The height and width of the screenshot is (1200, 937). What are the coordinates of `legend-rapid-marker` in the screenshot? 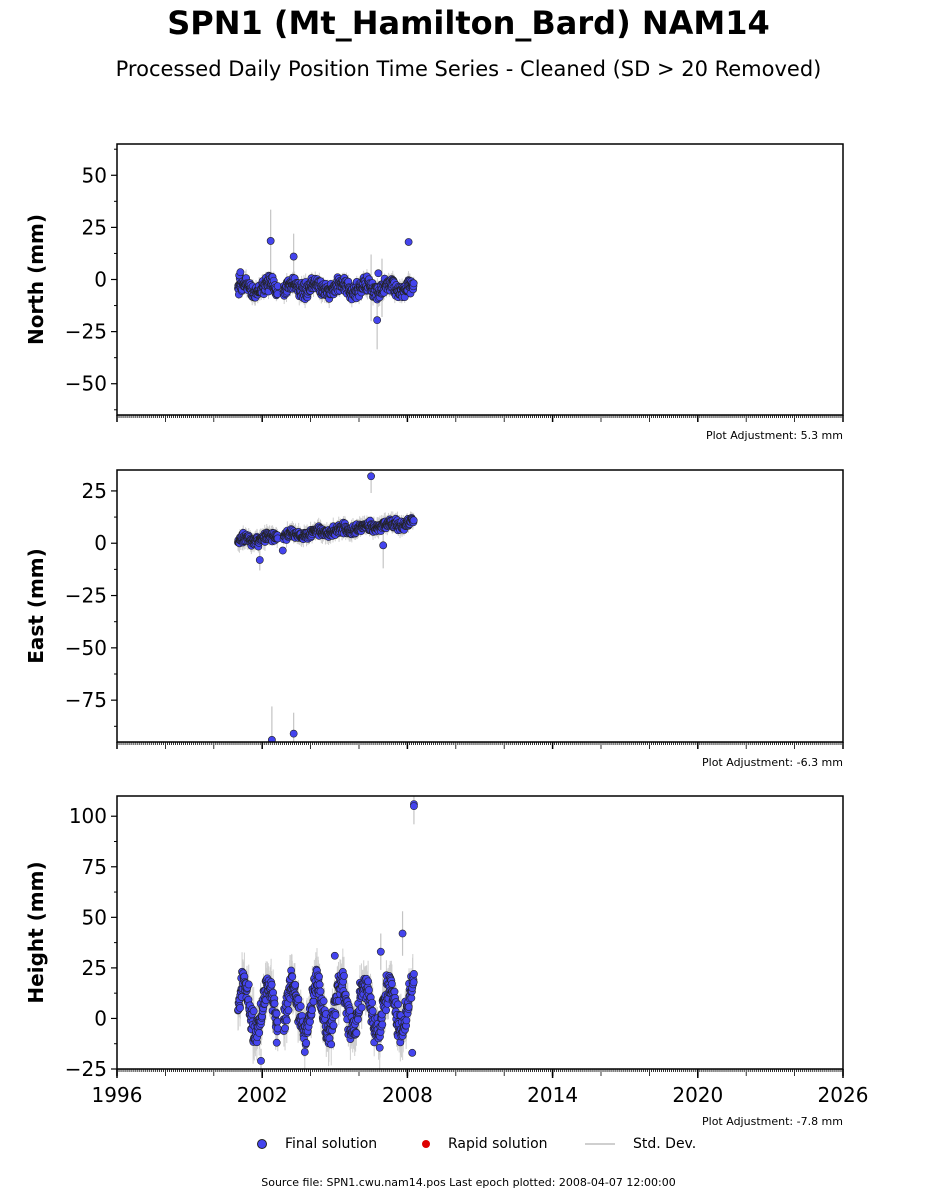 It's located at (426, 1144).